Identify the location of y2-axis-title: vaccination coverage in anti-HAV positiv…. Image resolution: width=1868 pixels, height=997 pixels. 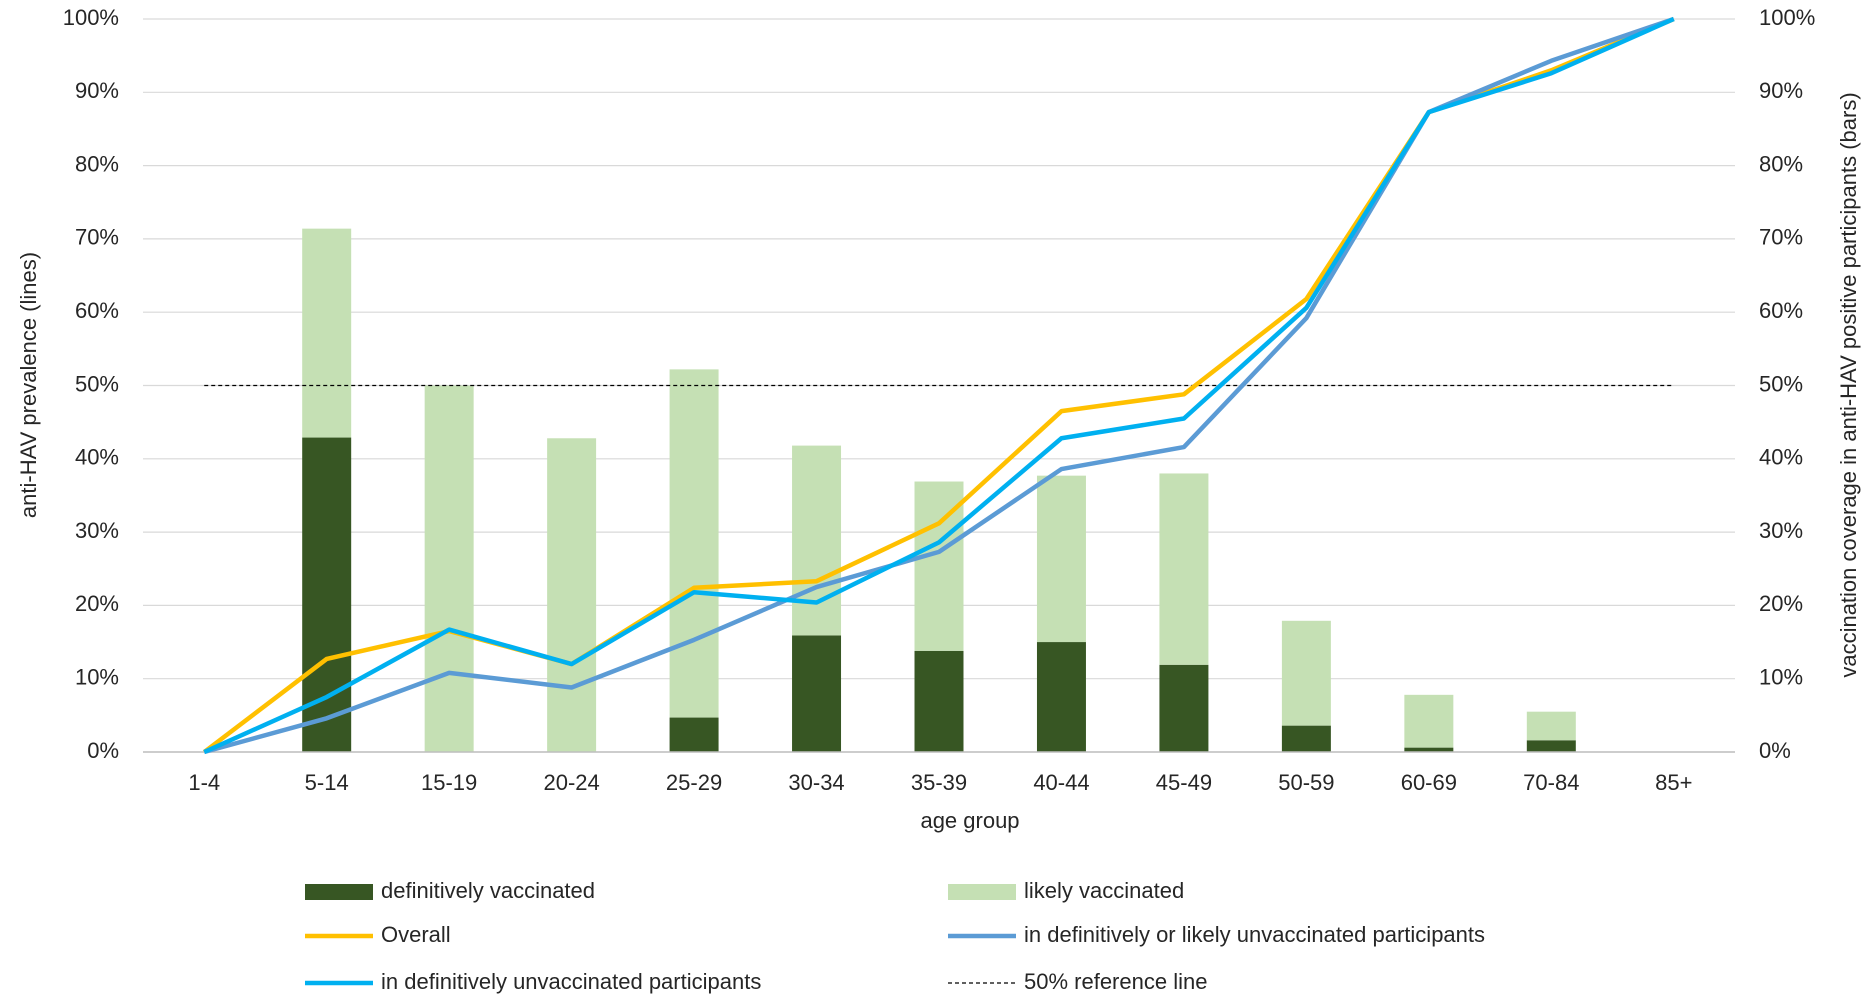
(1848, 384).